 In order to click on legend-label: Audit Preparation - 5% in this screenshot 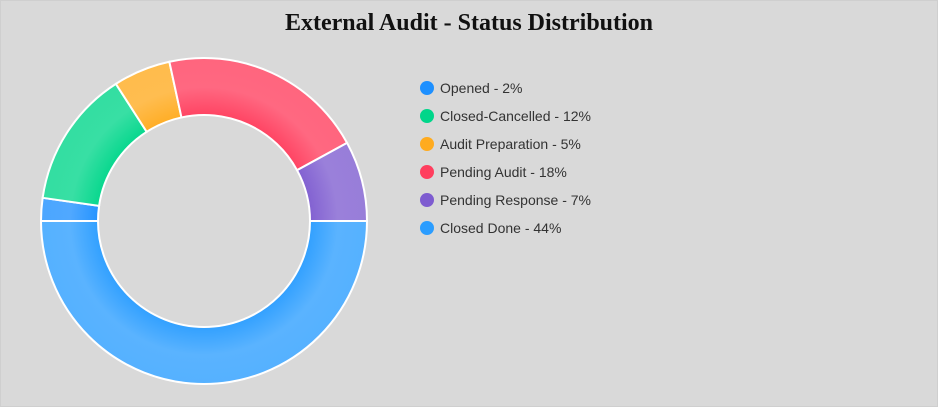, I will do `click(510, 144)`.